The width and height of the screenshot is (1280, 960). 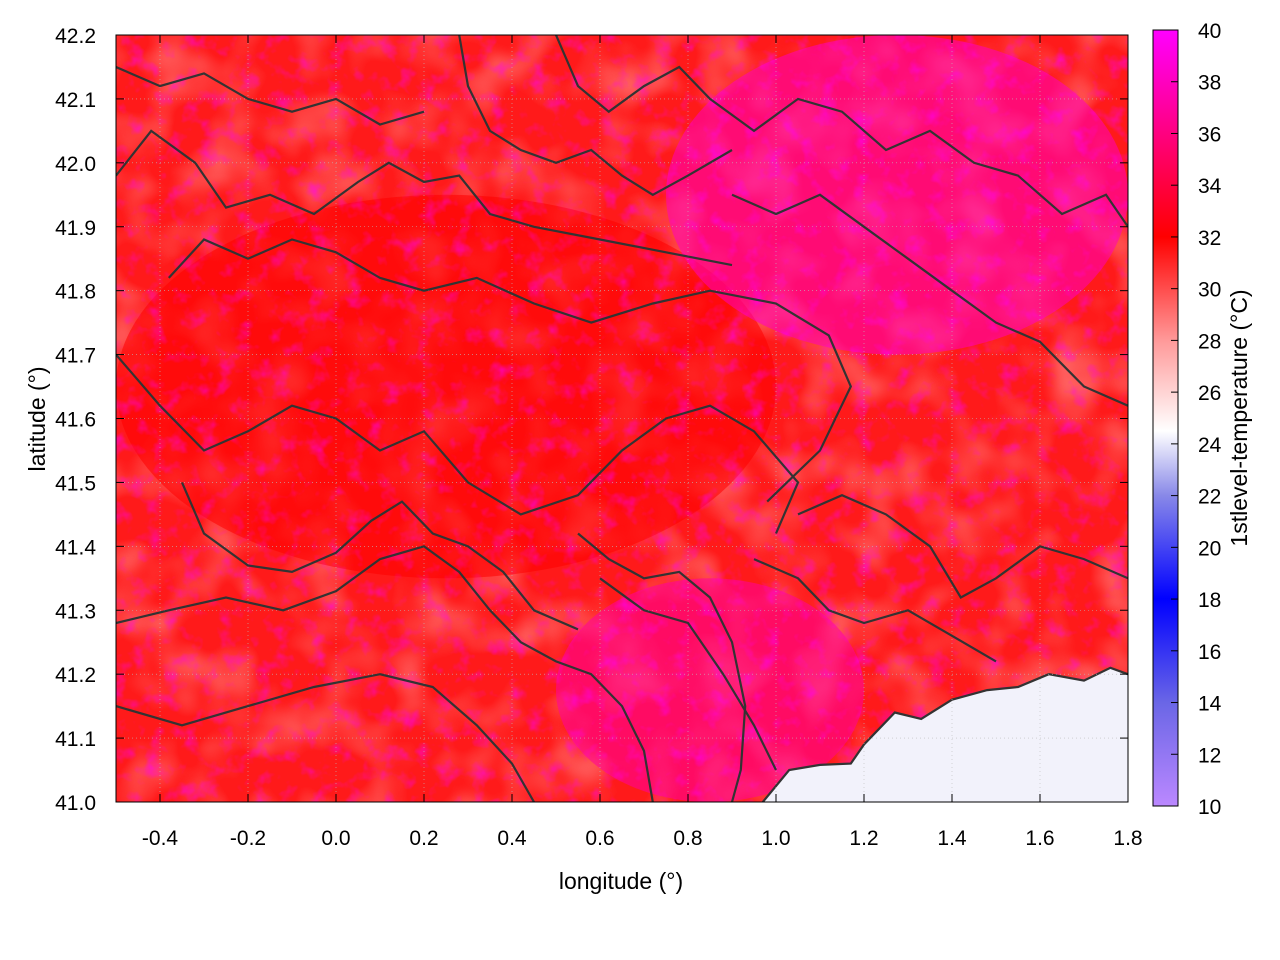 What do you see at coordinates (75, 164) in the screenshot?
I see `y-tick-label: 42.0` at bounding box center [75, 164].